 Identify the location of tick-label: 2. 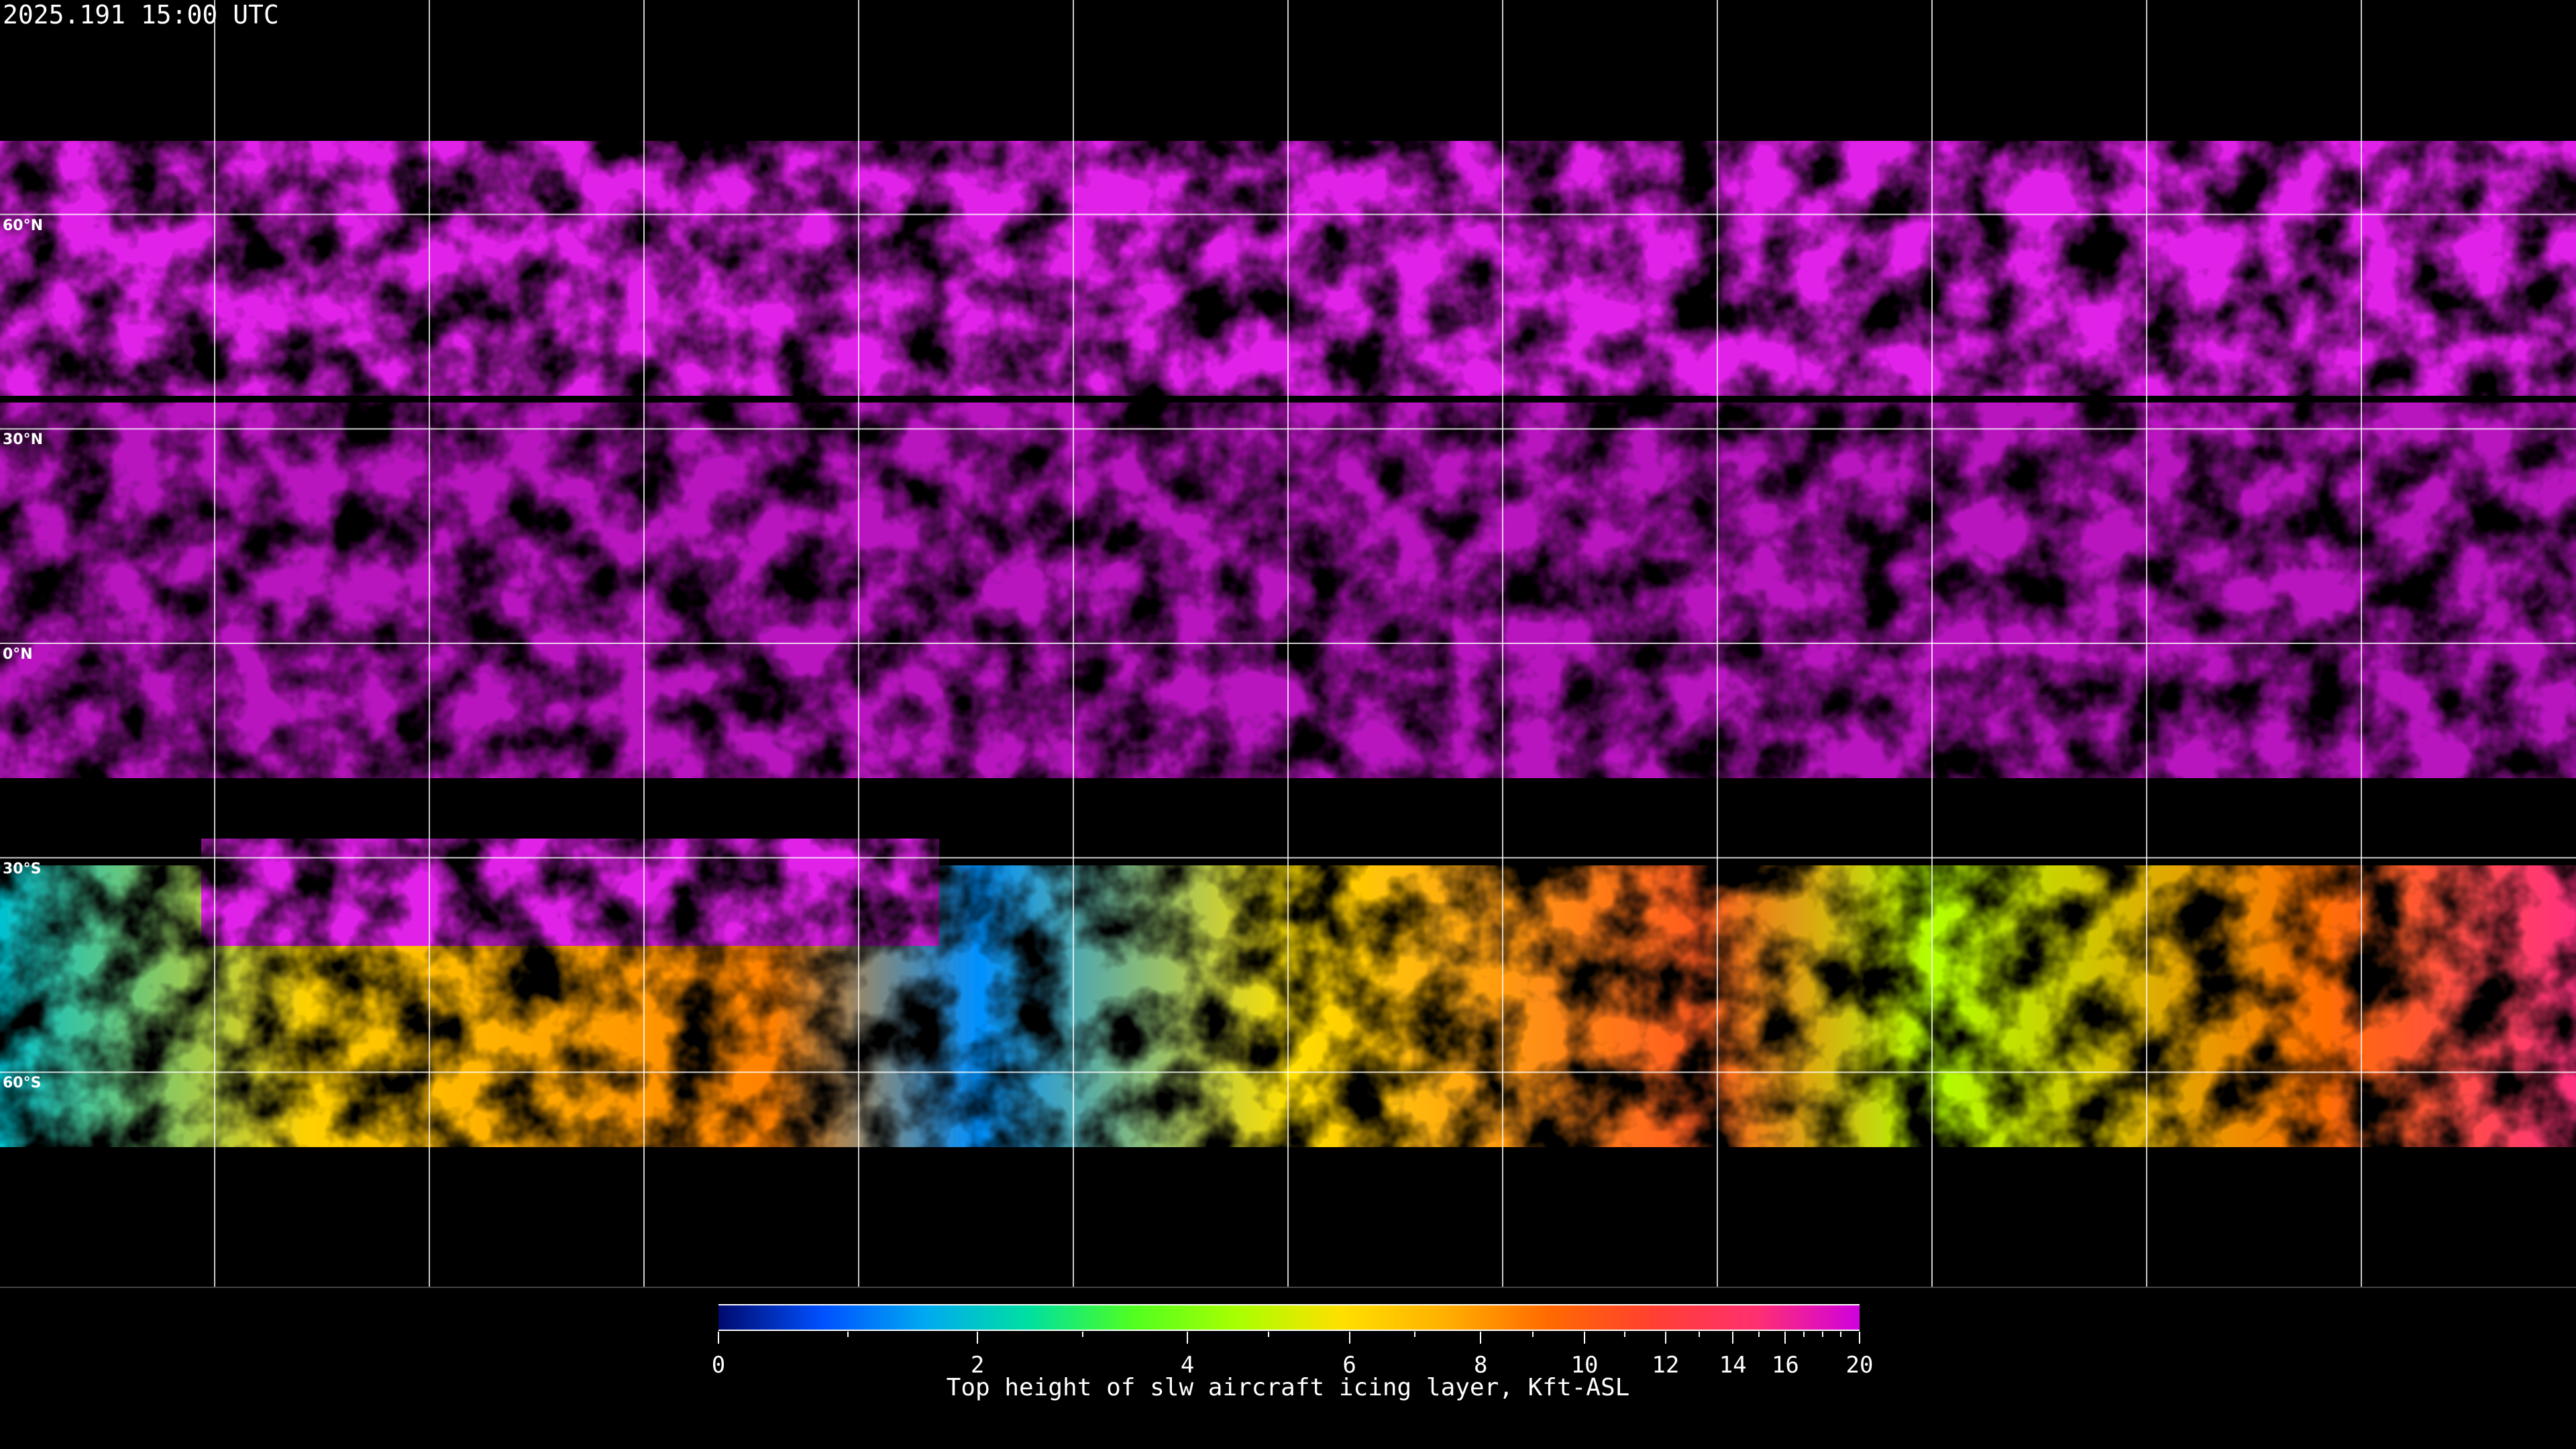
(977, 1365).